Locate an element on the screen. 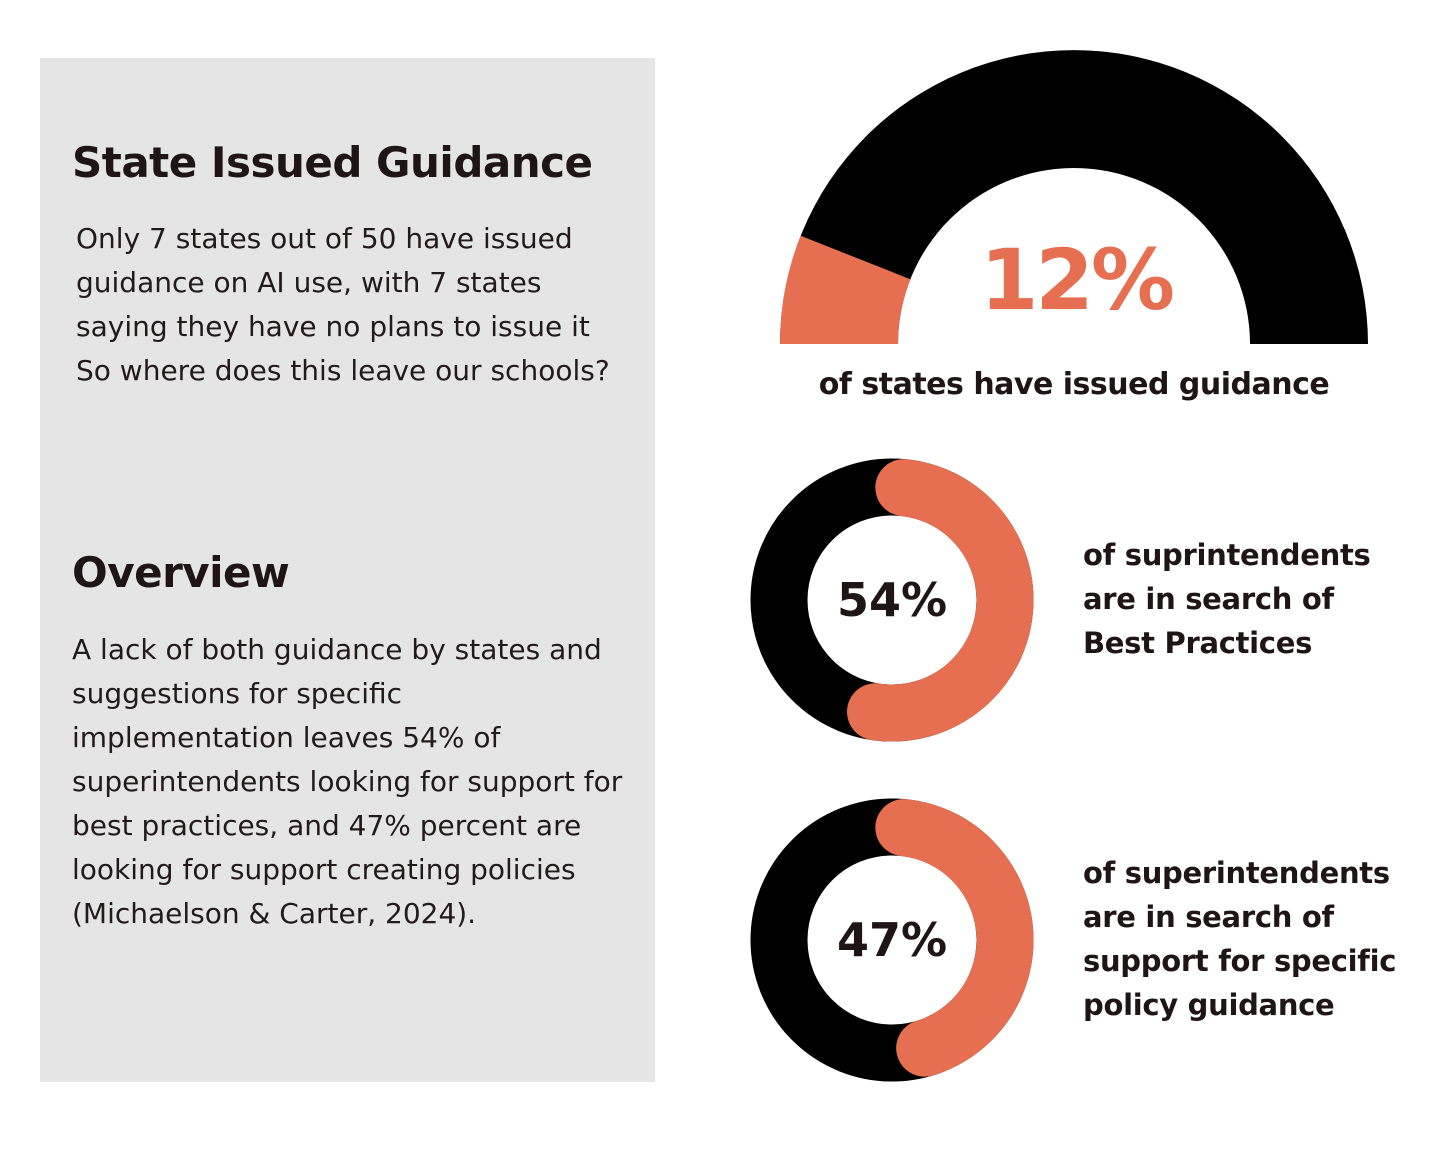  donut-chart-policy-guidance: 47% is located at coordinates (892, 940).